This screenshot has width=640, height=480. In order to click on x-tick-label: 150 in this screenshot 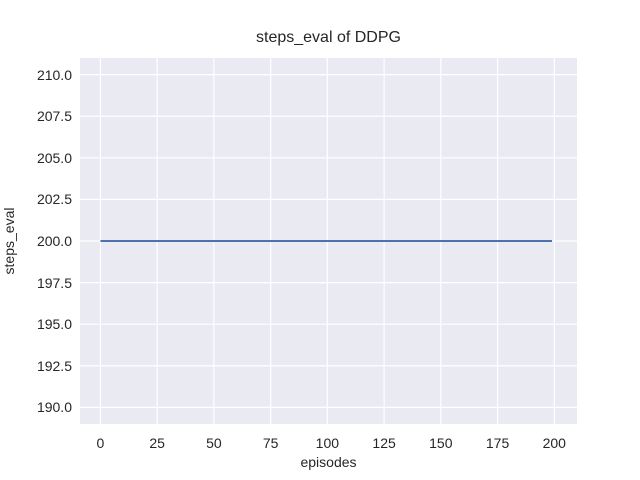, I will do `click(441, 443)`.